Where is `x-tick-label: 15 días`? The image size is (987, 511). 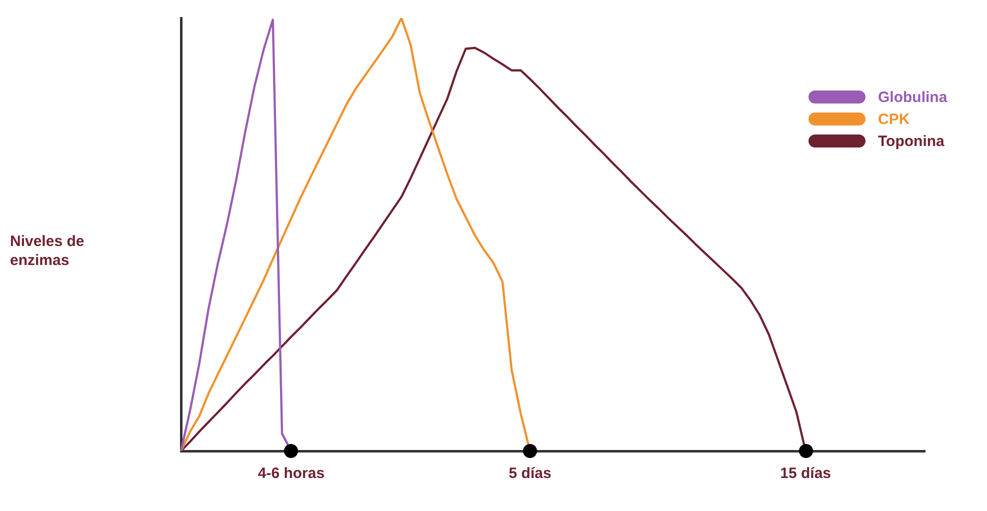 x-tick-label: 15 días is located at coordinates (806, 473).